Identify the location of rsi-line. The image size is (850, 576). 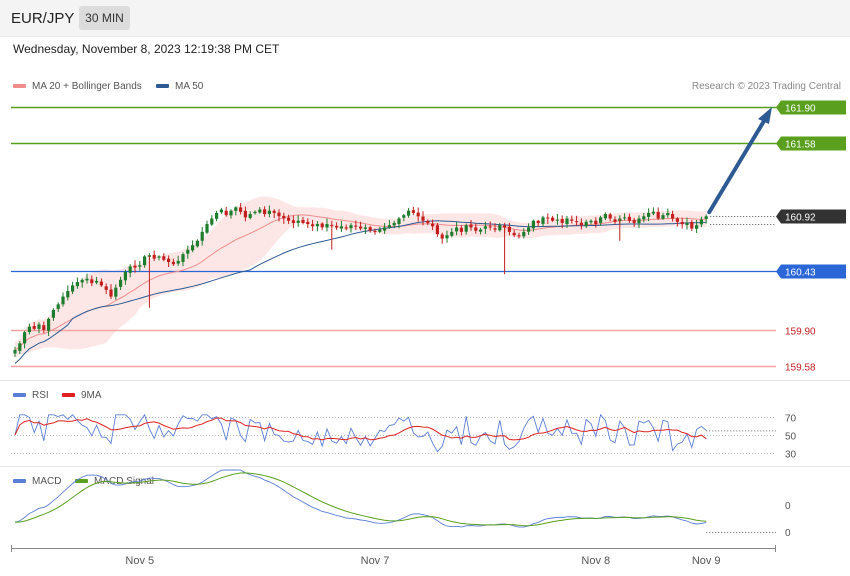
(360, 433).